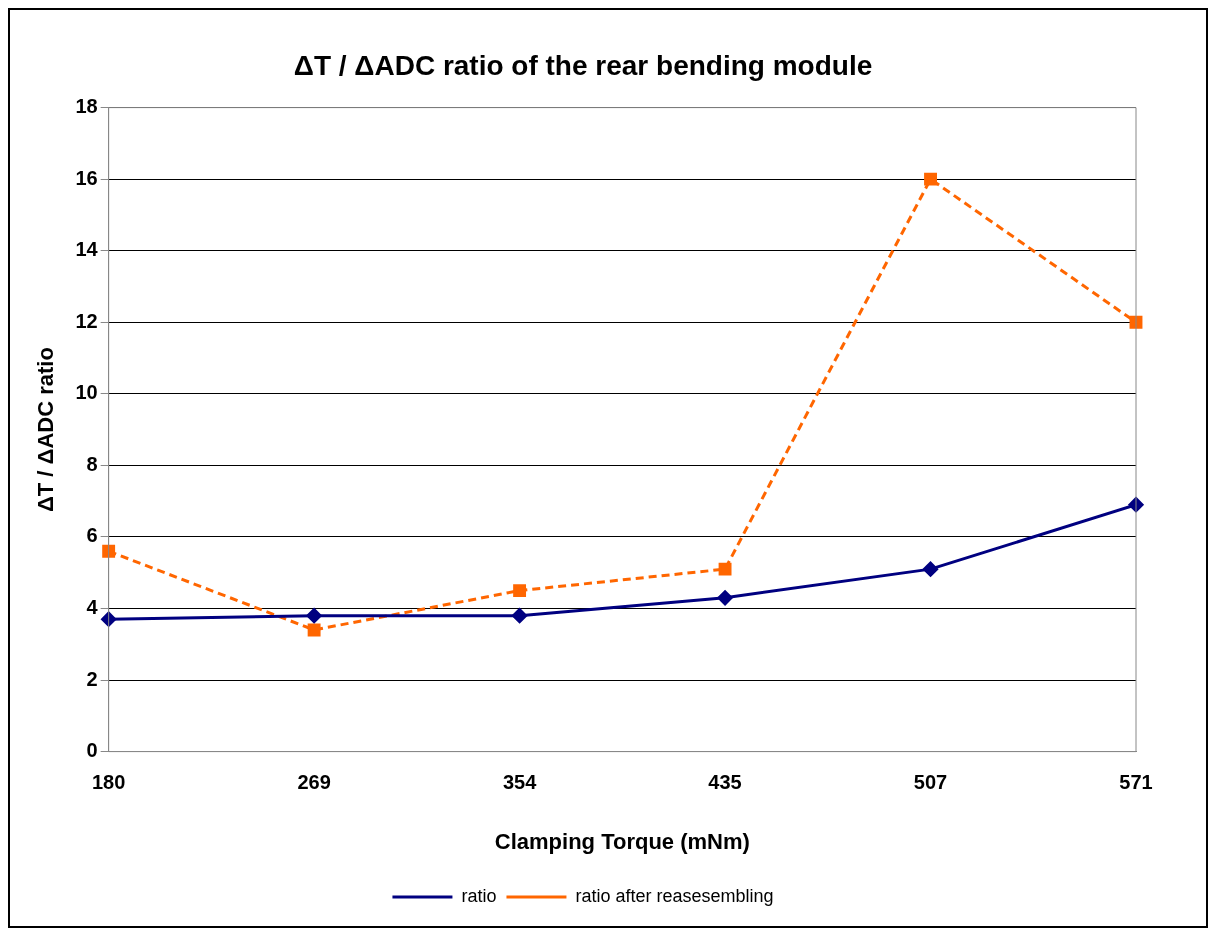 Image resolution: width=1218 pixels, height=939 pixels. Describe the element at coordinates (1136, 782) in the screenshot. I see `x-tick-label: 571` at that location.